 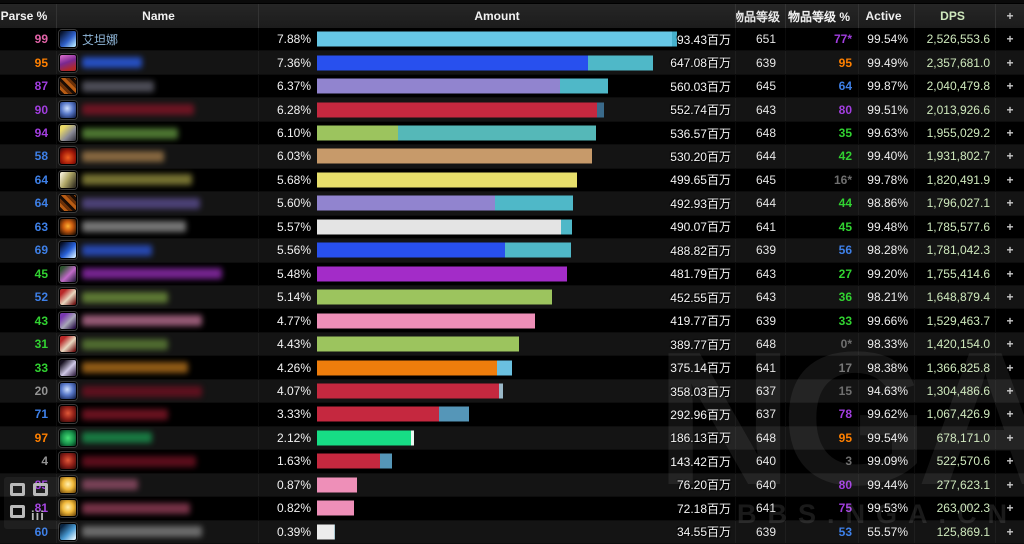 What do you see at coordinates (41, 133) in the screenshot?
I see `parse-percent-value: 94` at bounding box center [41, 133].